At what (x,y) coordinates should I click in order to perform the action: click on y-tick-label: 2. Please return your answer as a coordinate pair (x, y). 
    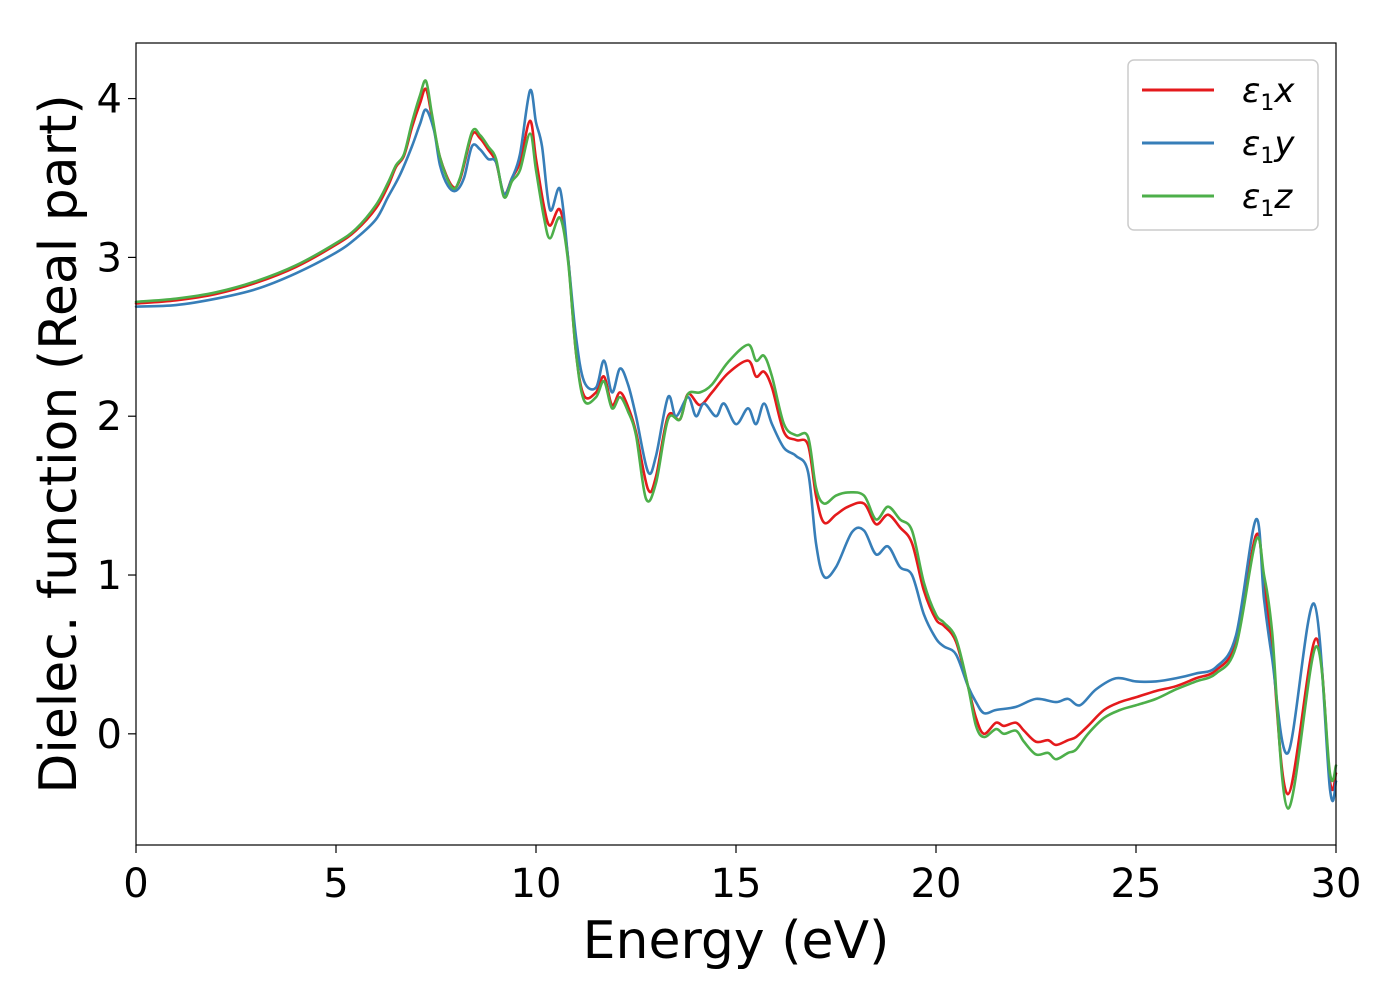
    Looking at the image, I should click on (109, 417).